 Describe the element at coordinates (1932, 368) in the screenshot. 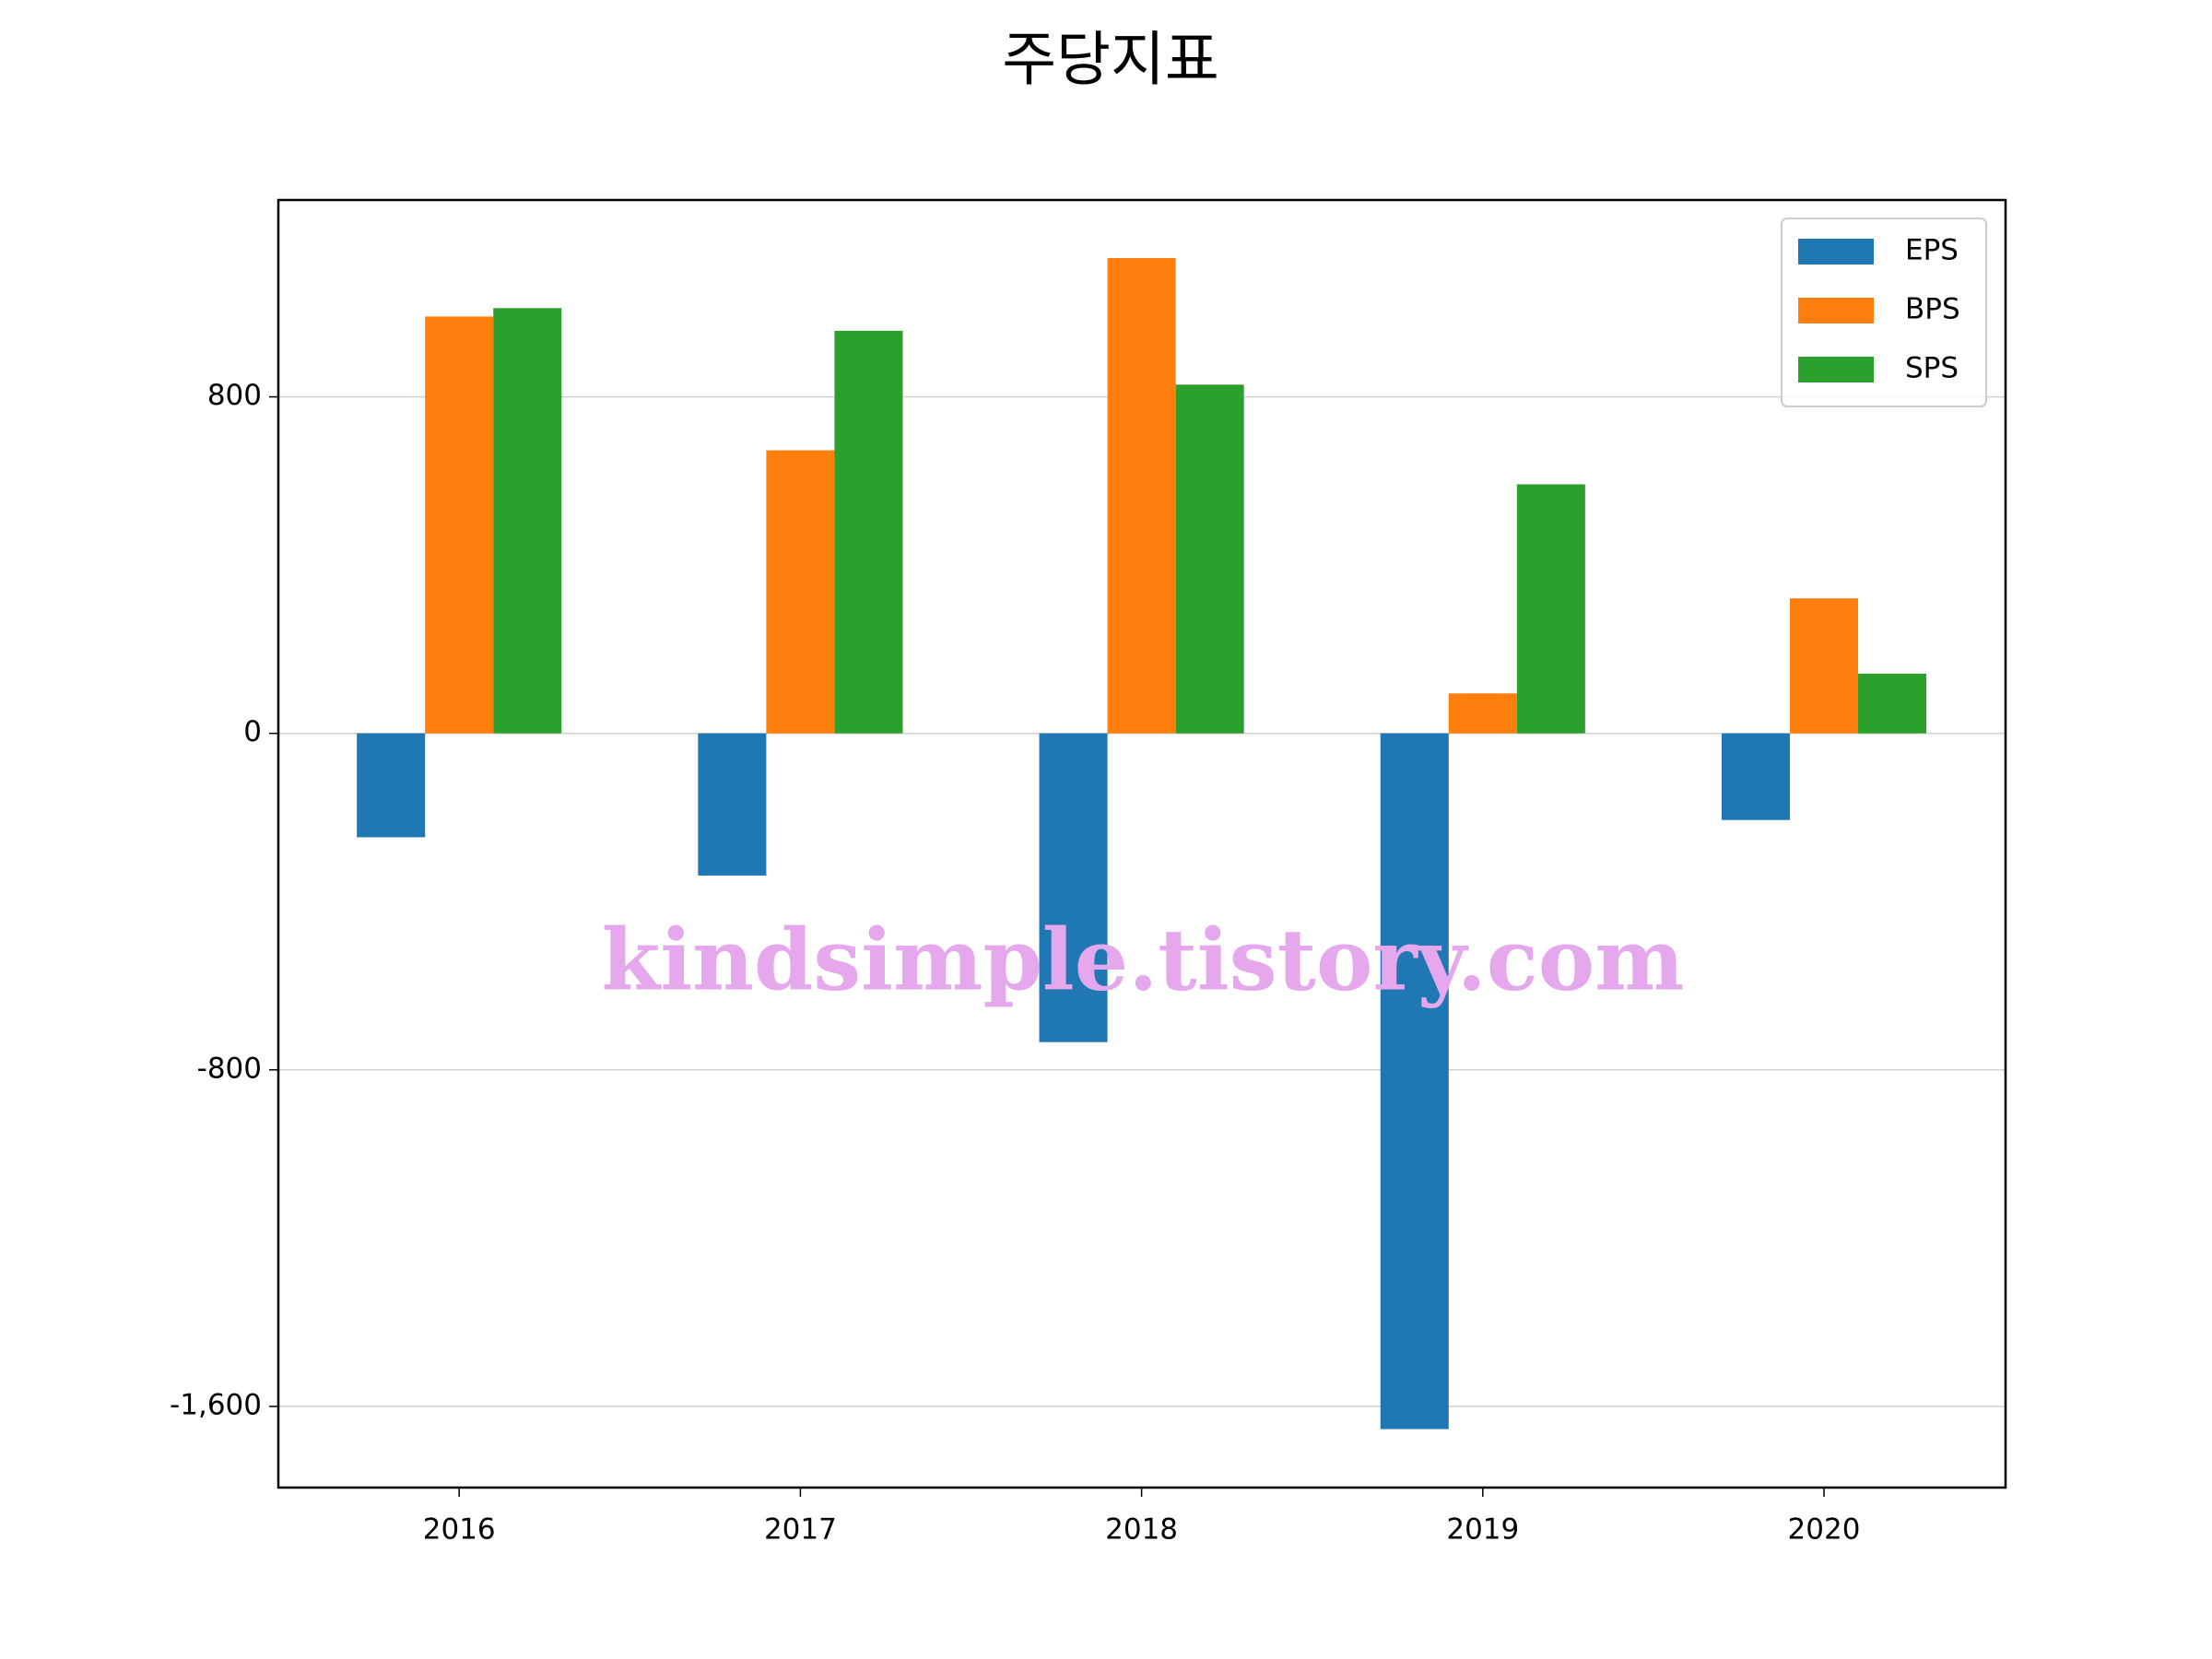

I see `legend-label: SPS` at that location.